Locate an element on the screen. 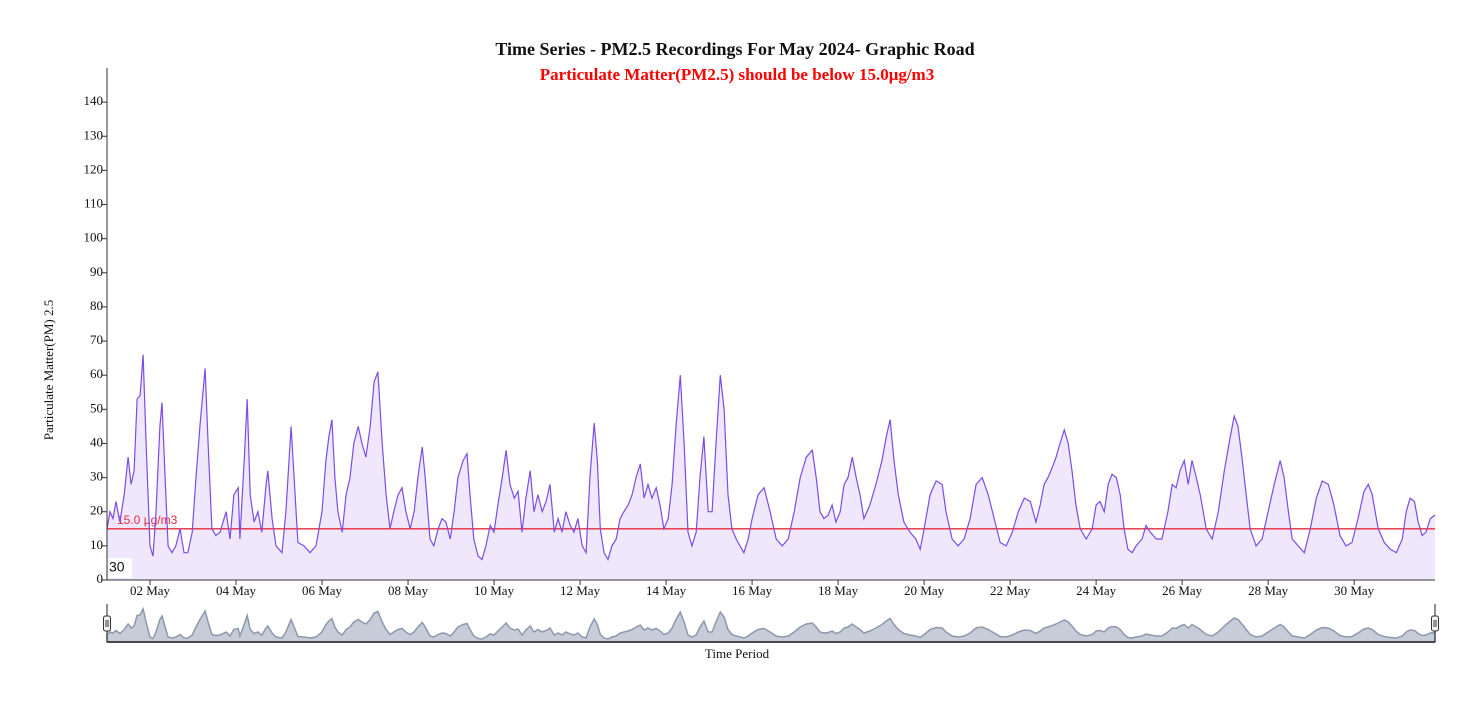  y-tick-label: 80 is located at coordinates (96, 305).